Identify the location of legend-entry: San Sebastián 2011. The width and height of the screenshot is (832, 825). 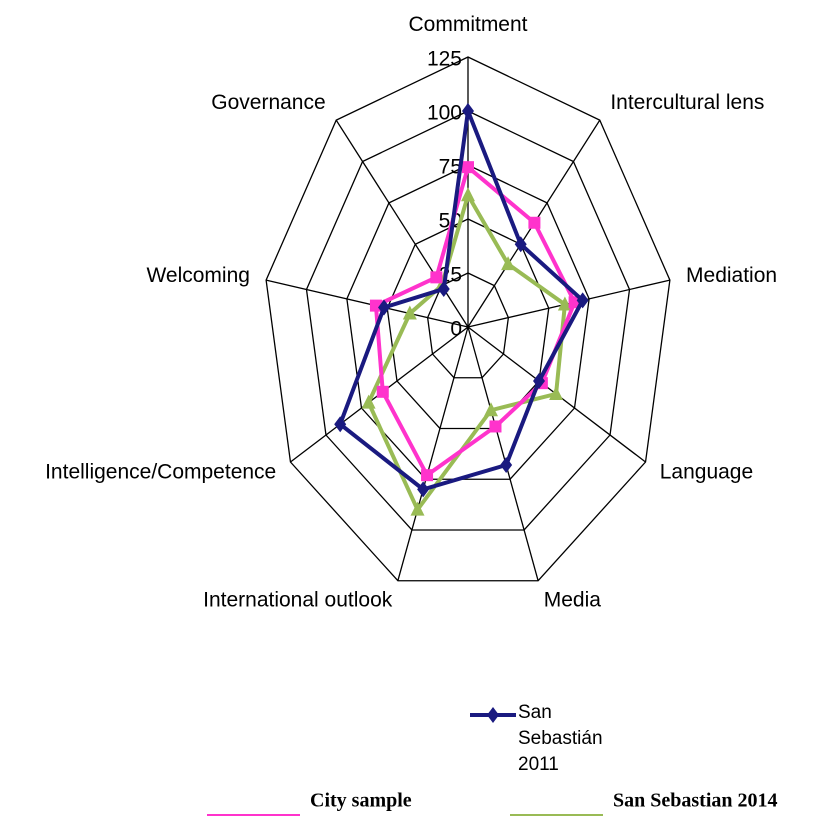
(560, 738).